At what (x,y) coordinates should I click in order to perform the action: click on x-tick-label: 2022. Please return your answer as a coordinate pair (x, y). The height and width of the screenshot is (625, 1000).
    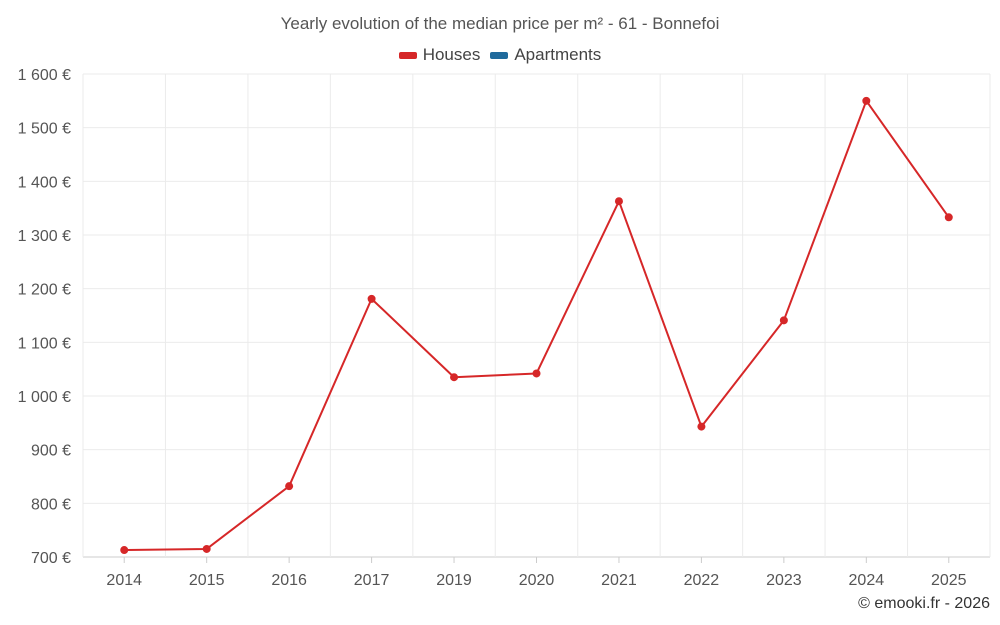
    Looking at the image, I should click on (702, 580).